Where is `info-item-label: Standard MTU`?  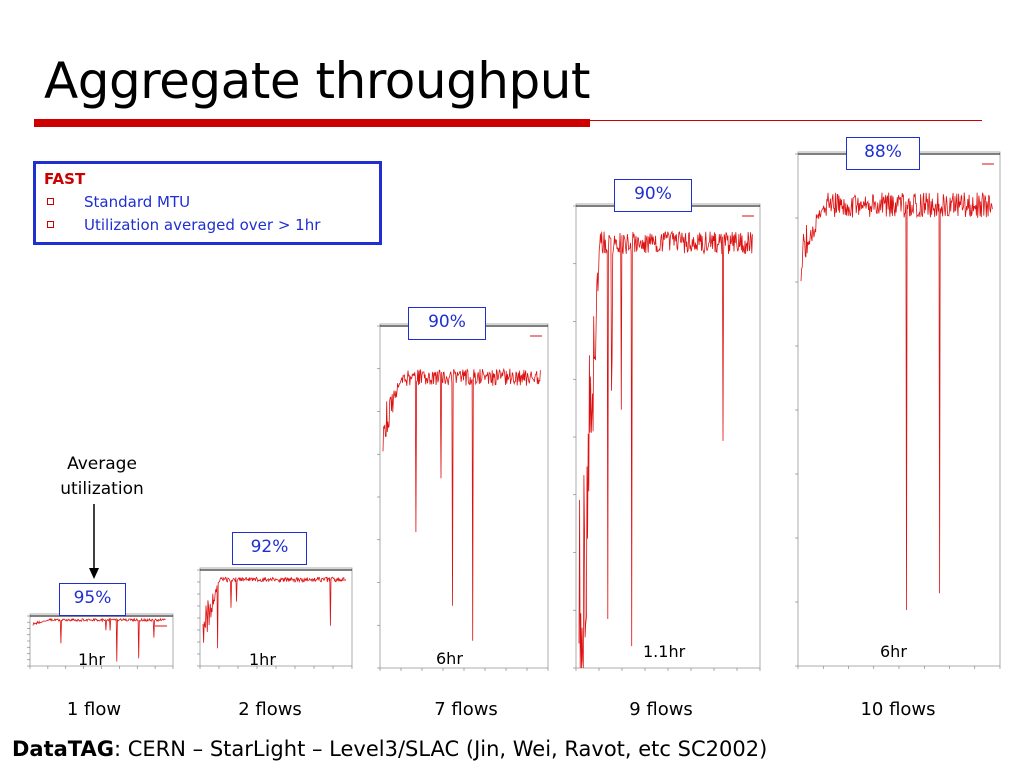
info-item-label: Standard MTU is located at coordinates (137, 202).